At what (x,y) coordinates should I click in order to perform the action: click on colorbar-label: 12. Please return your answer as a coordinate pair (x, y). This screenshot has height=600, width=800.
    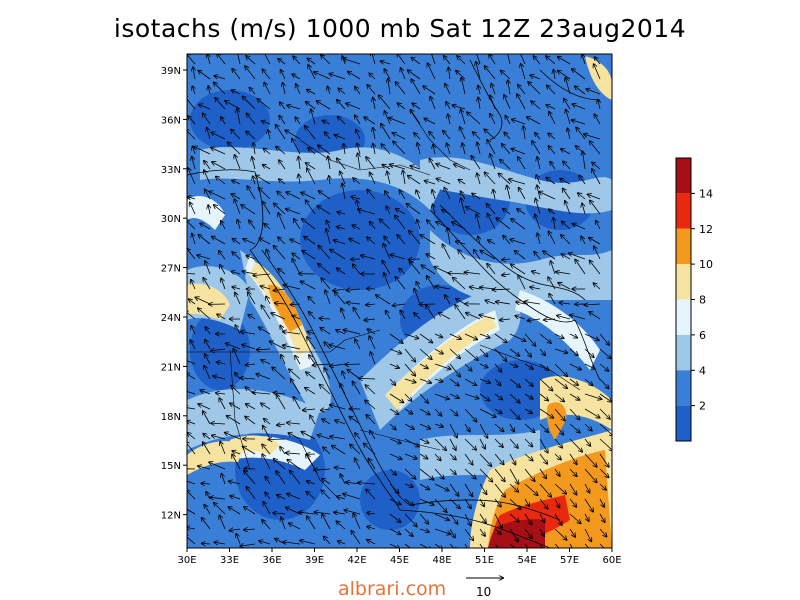
    Looking at the image, I should click on (706, 229).